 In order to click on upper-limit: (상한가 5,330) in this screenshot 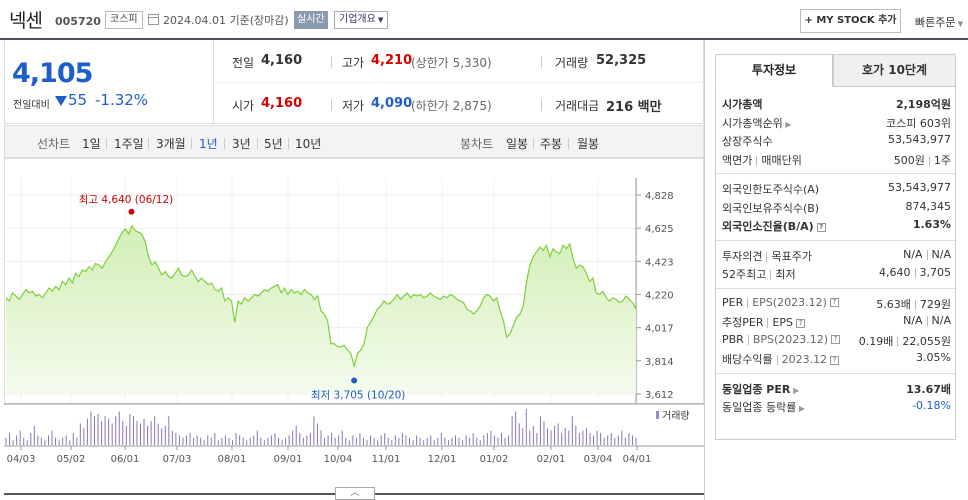, I will do `click(451, 63)`.